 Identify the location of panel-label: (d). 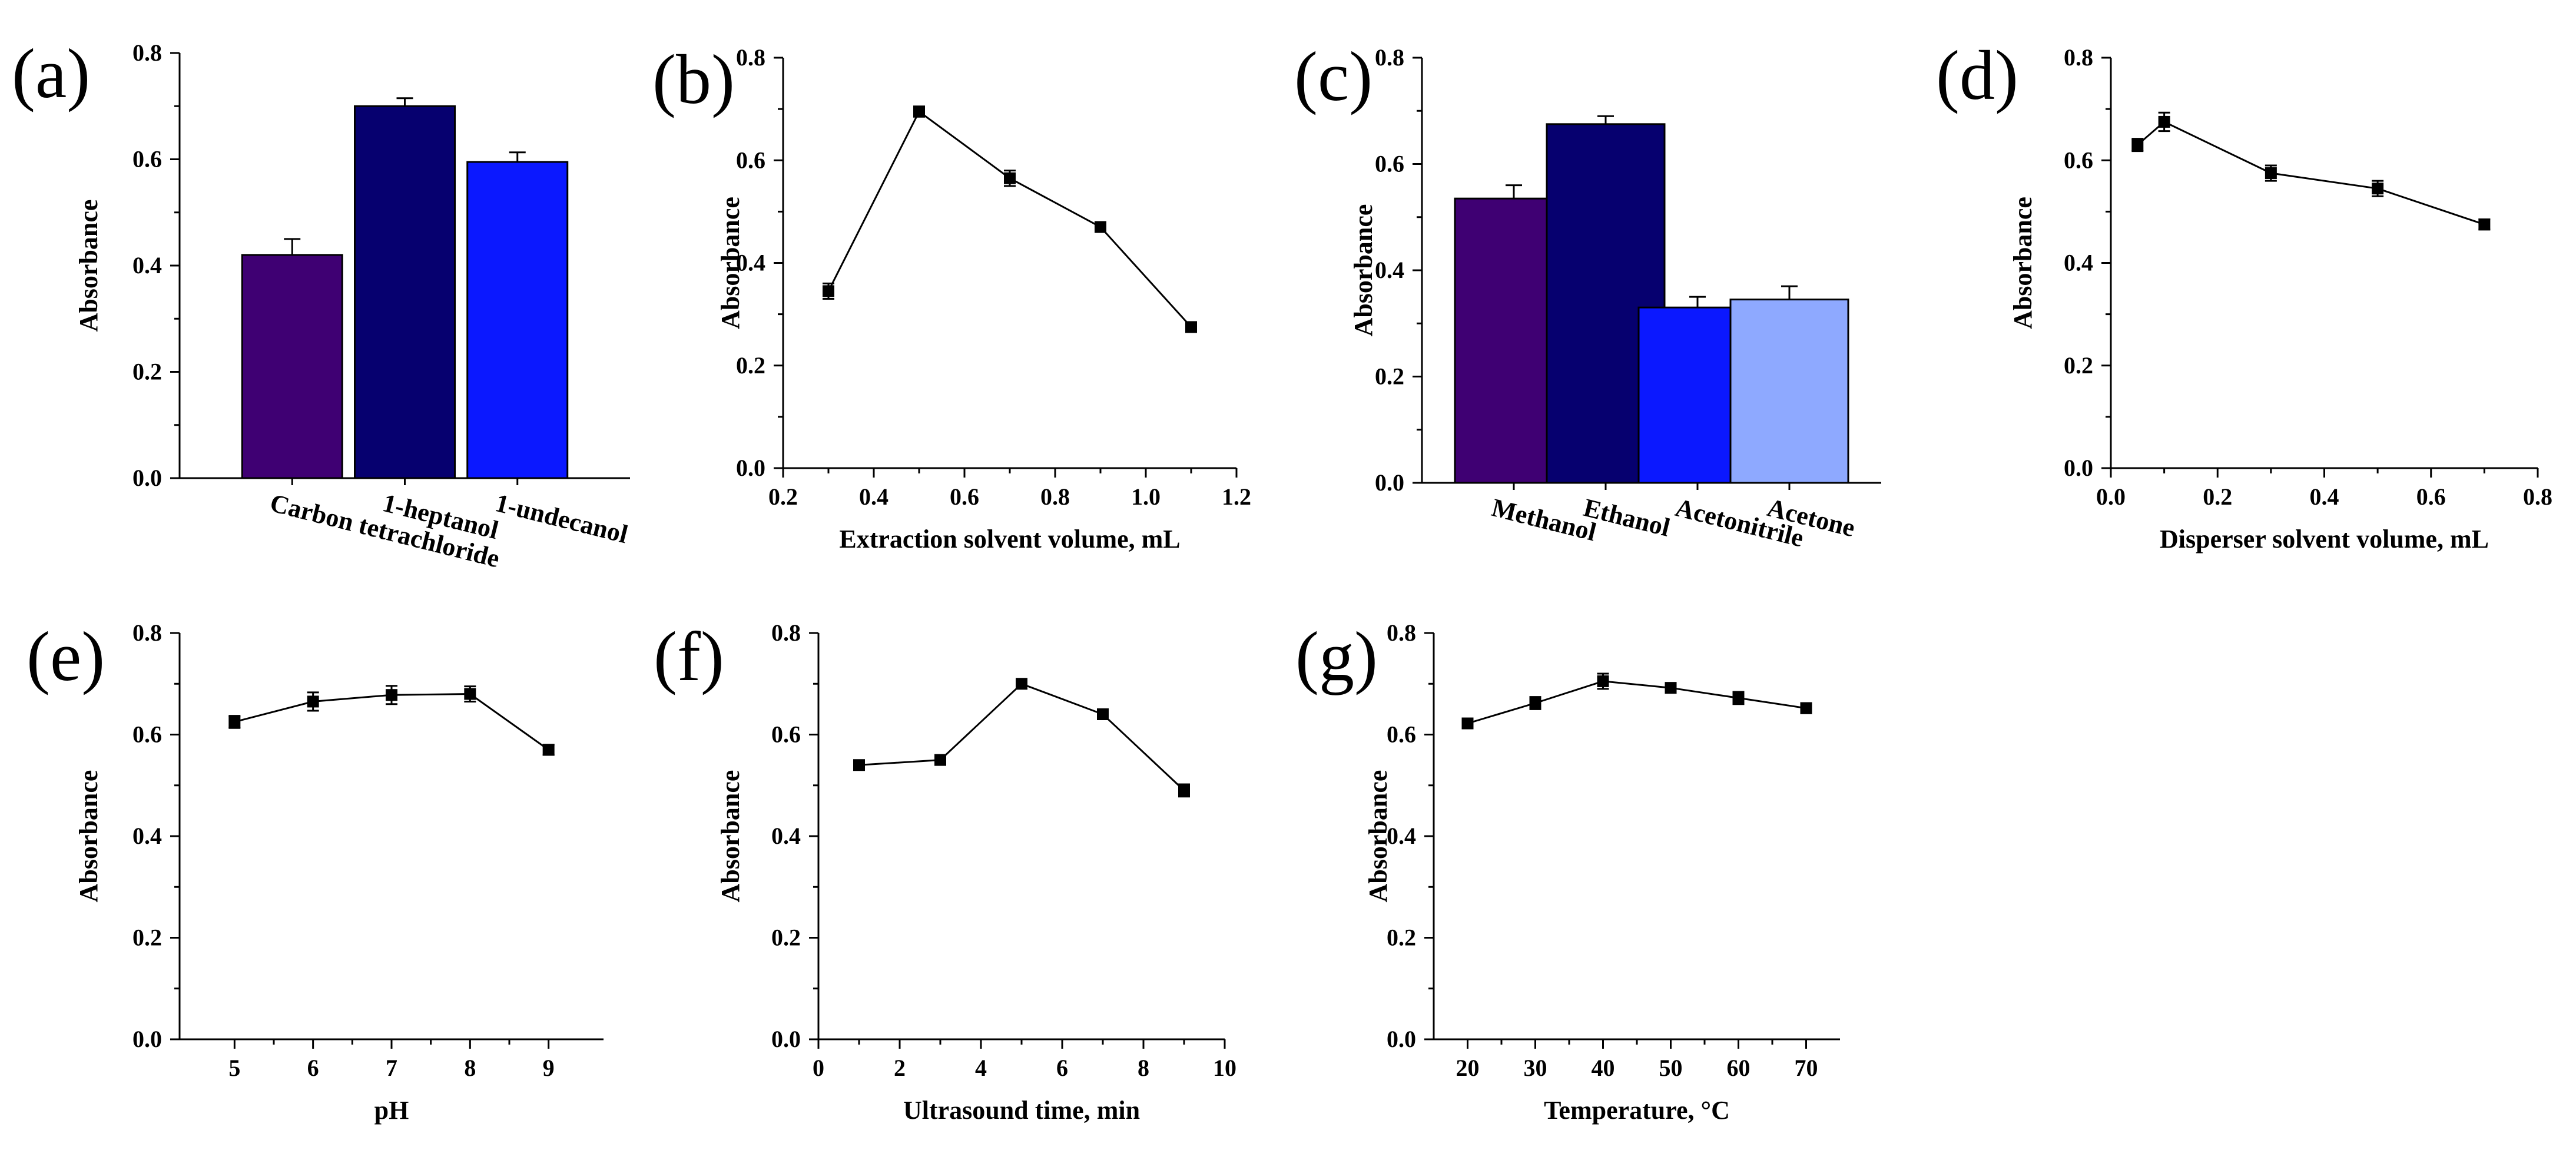
(1977, 75).